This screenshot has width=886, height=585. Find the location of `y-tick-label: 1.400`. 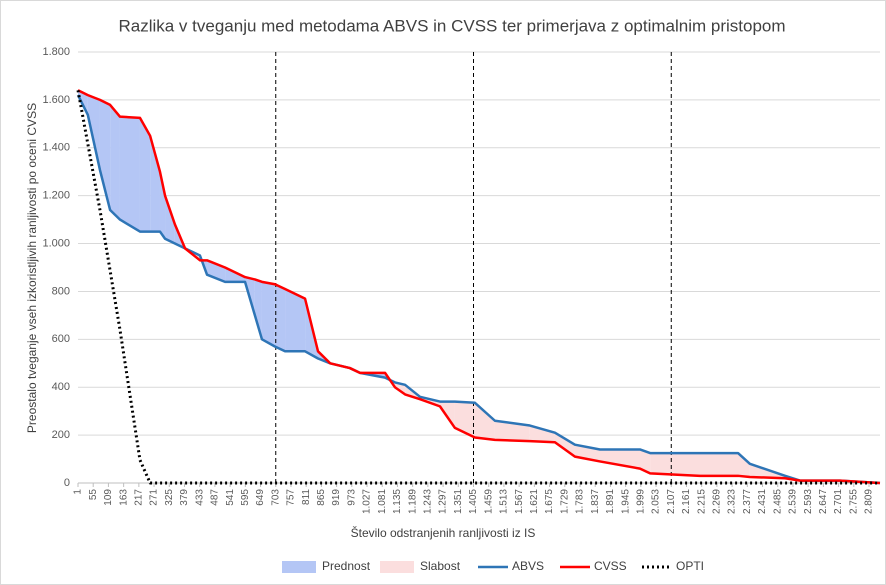

y-tick-label: 1.400 is located at coordinates (56, 148).